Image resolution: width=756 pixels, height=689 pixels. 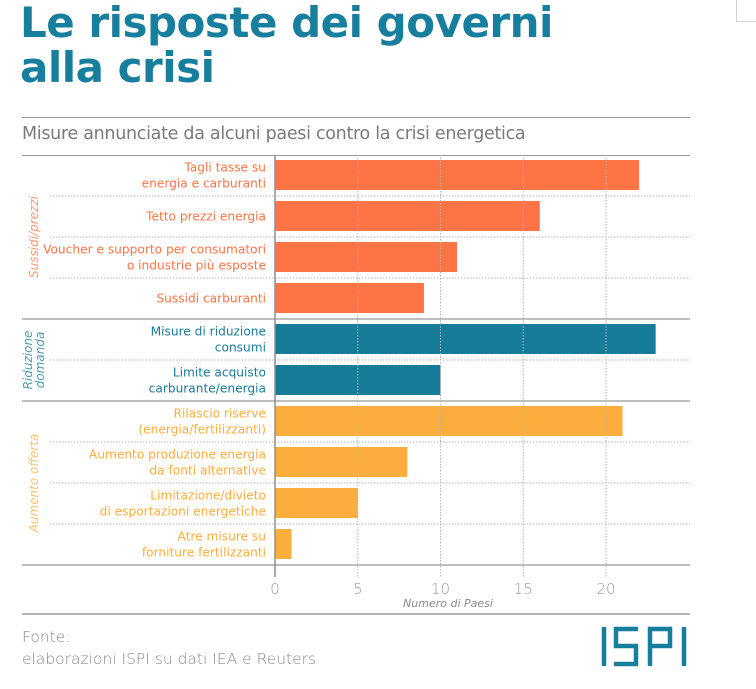 I want to click on x-tick-label: 20, so click(x=605, y=589).